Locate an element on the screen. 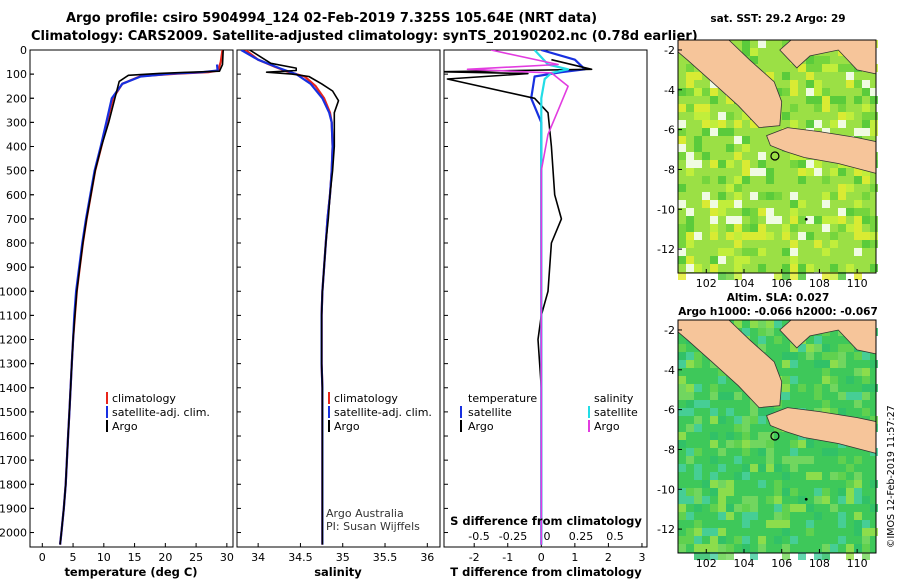 This screenshot has height=580, width=900. s-diff-tick-label: -0.25 is located at coordinates (513, 536).